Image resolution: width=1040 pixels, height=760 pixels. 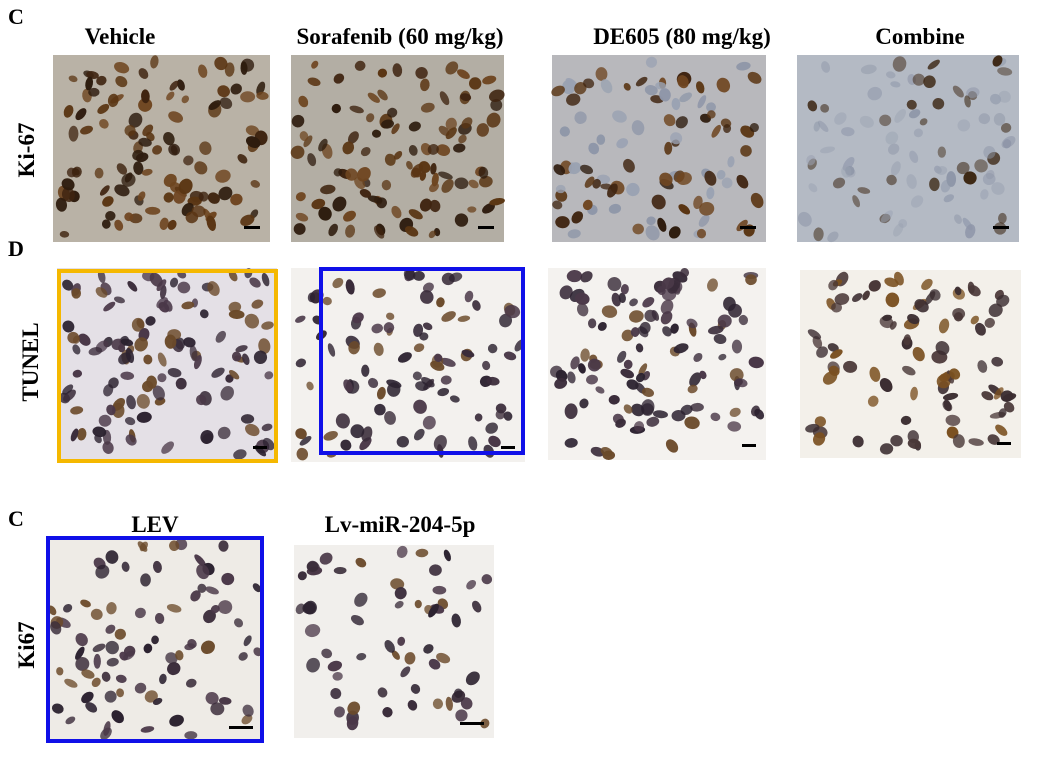 What do you see at coordinates (16, 16) in the screenshot?
I see `panel-label: C` at bounding box center [16, 16].